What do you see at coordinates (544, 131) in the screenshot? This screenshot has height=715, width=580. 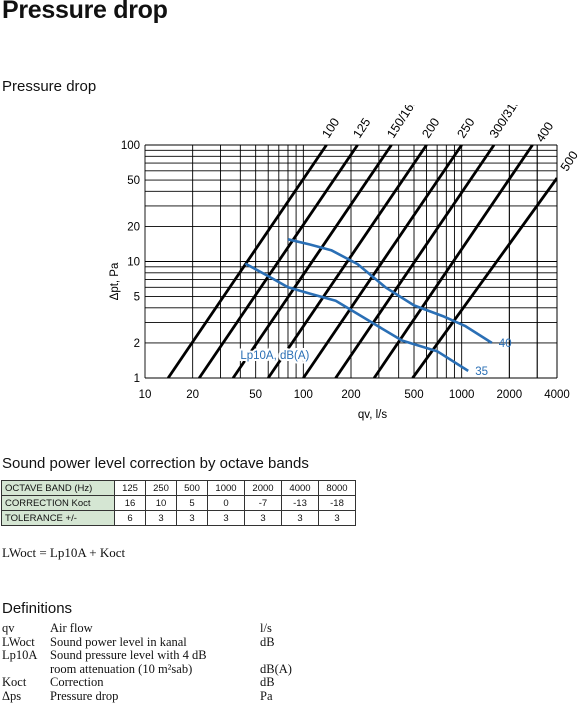 I see `duct-series-label: 400` at bounding box center [544, 131].